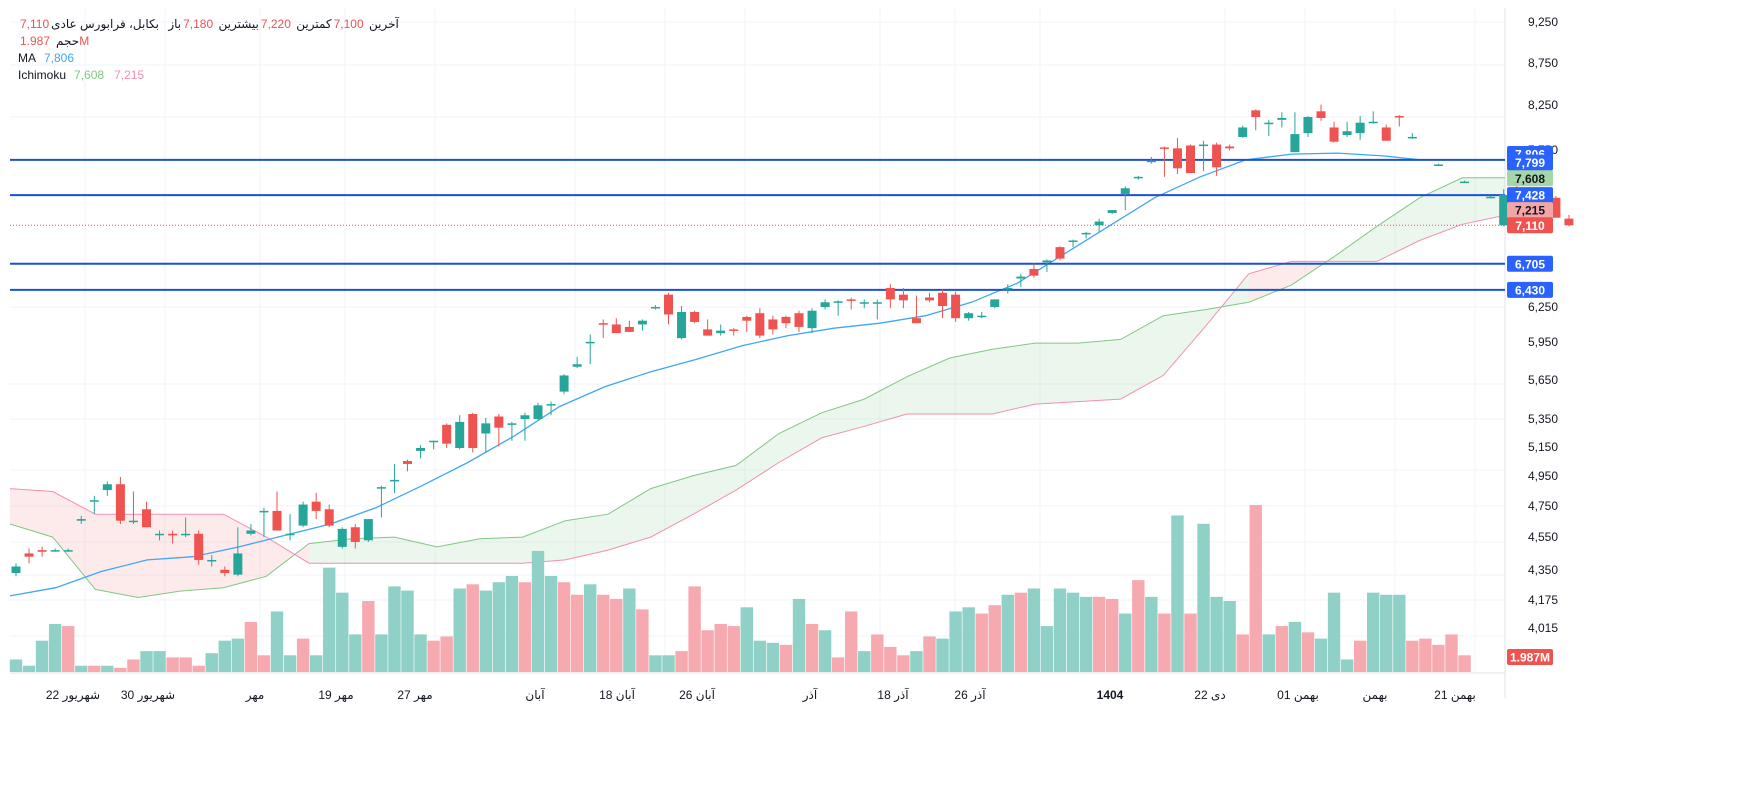  Describe the element at coordinates (1530, 162) in the screenshot. I see `price-label: 7,799` at that location.